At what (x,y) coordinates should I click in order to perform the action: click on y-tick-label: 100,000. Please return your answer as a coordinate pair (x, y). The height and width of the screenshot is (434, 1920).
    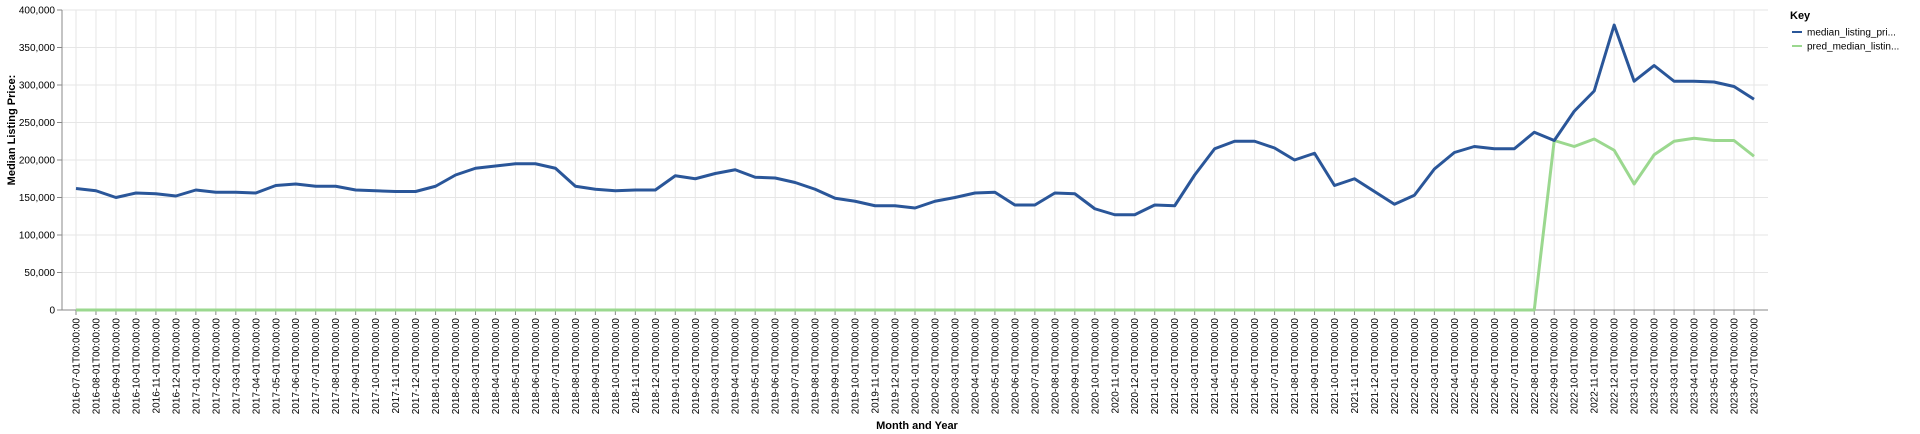
    Looking at the image, I should click on (37, 236).